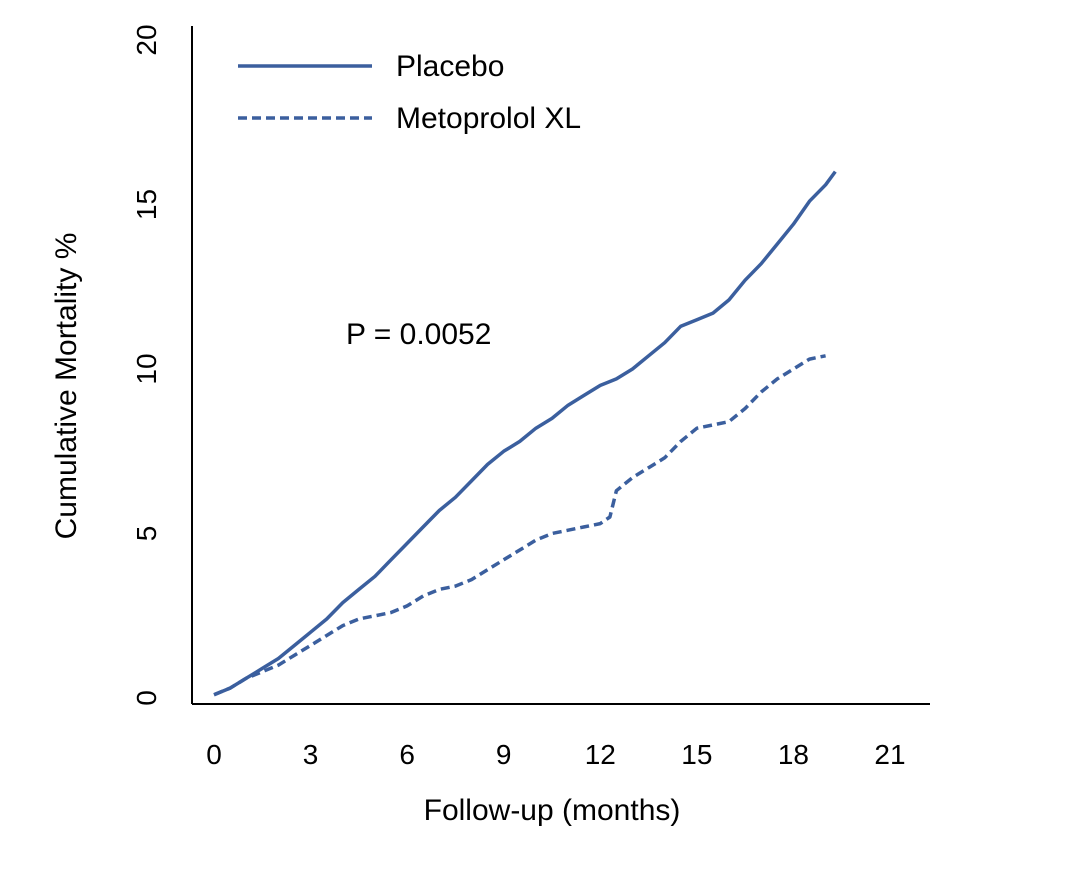 The width and height of the screenshot is (1088, 880). Describe the element at coordinates (146, 698) in the screenshot. I see `y-tick-label: 0` at that location.